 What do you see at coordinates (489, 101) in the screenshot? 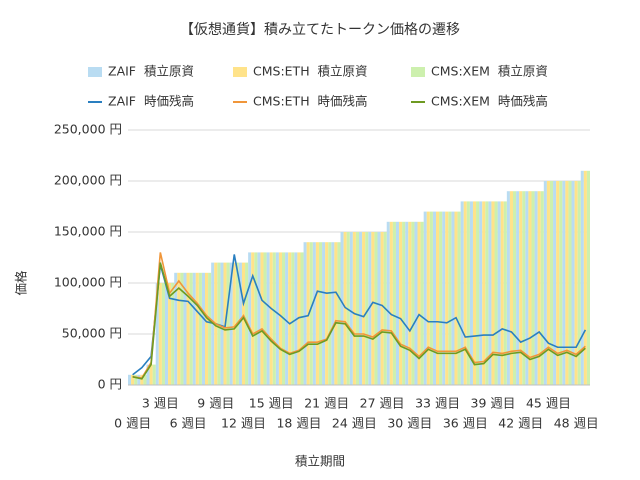
I see `legend-label: CMS:XEM 時価残高` at bounding box center [489, 101].